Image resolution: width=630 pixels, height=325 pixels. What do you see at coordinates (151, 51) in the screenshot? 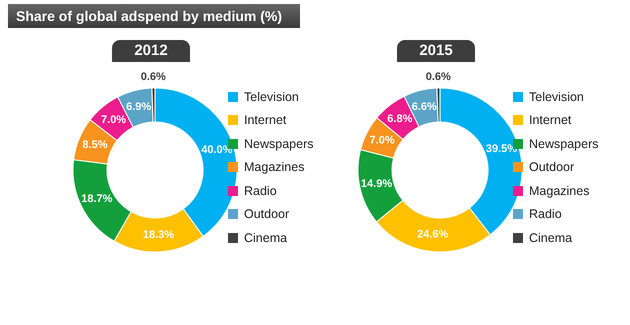
I see `chart-subtitle: 2012` at bounding box center [151, 51].